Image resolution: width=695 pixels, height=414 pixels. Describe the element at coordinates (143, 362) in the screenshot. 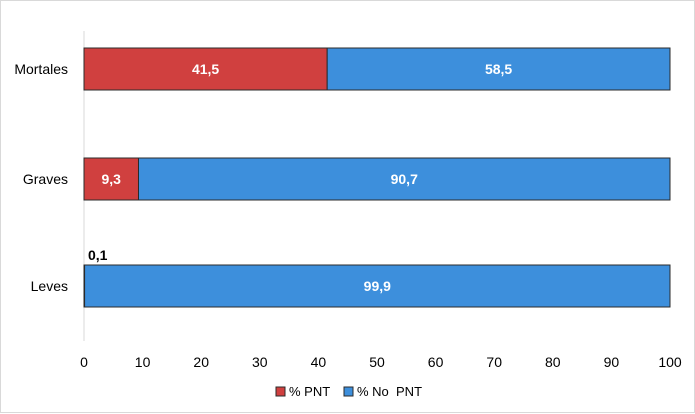

I see `x-tick-label: 10` at that location.